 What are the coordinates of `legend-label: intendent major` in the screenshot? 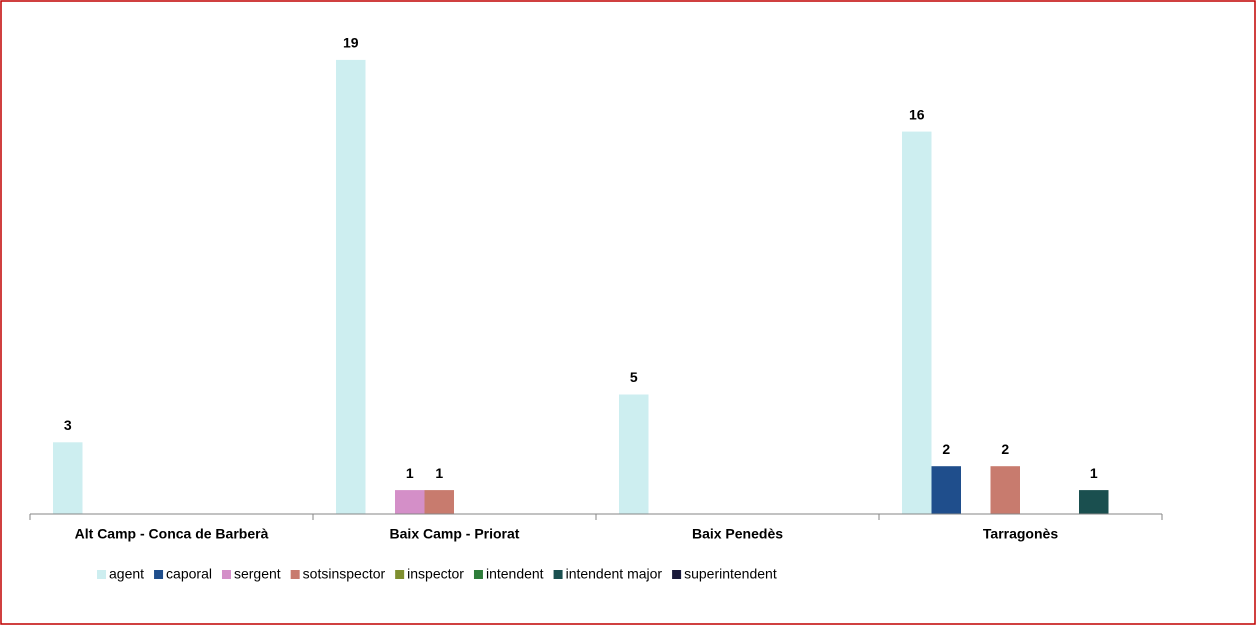 It's located at (614, 574).